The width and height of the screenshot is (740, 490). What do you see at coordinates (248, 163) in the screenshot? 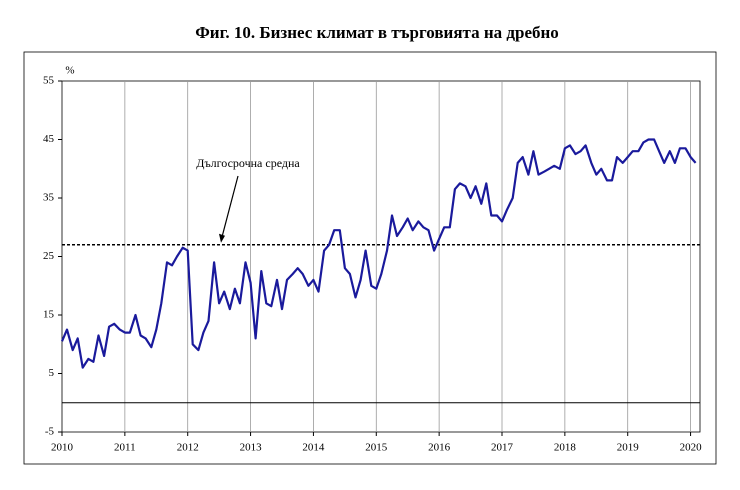
I see `reference-label: Дългосрочна средна` at bounding box center [248, 163].